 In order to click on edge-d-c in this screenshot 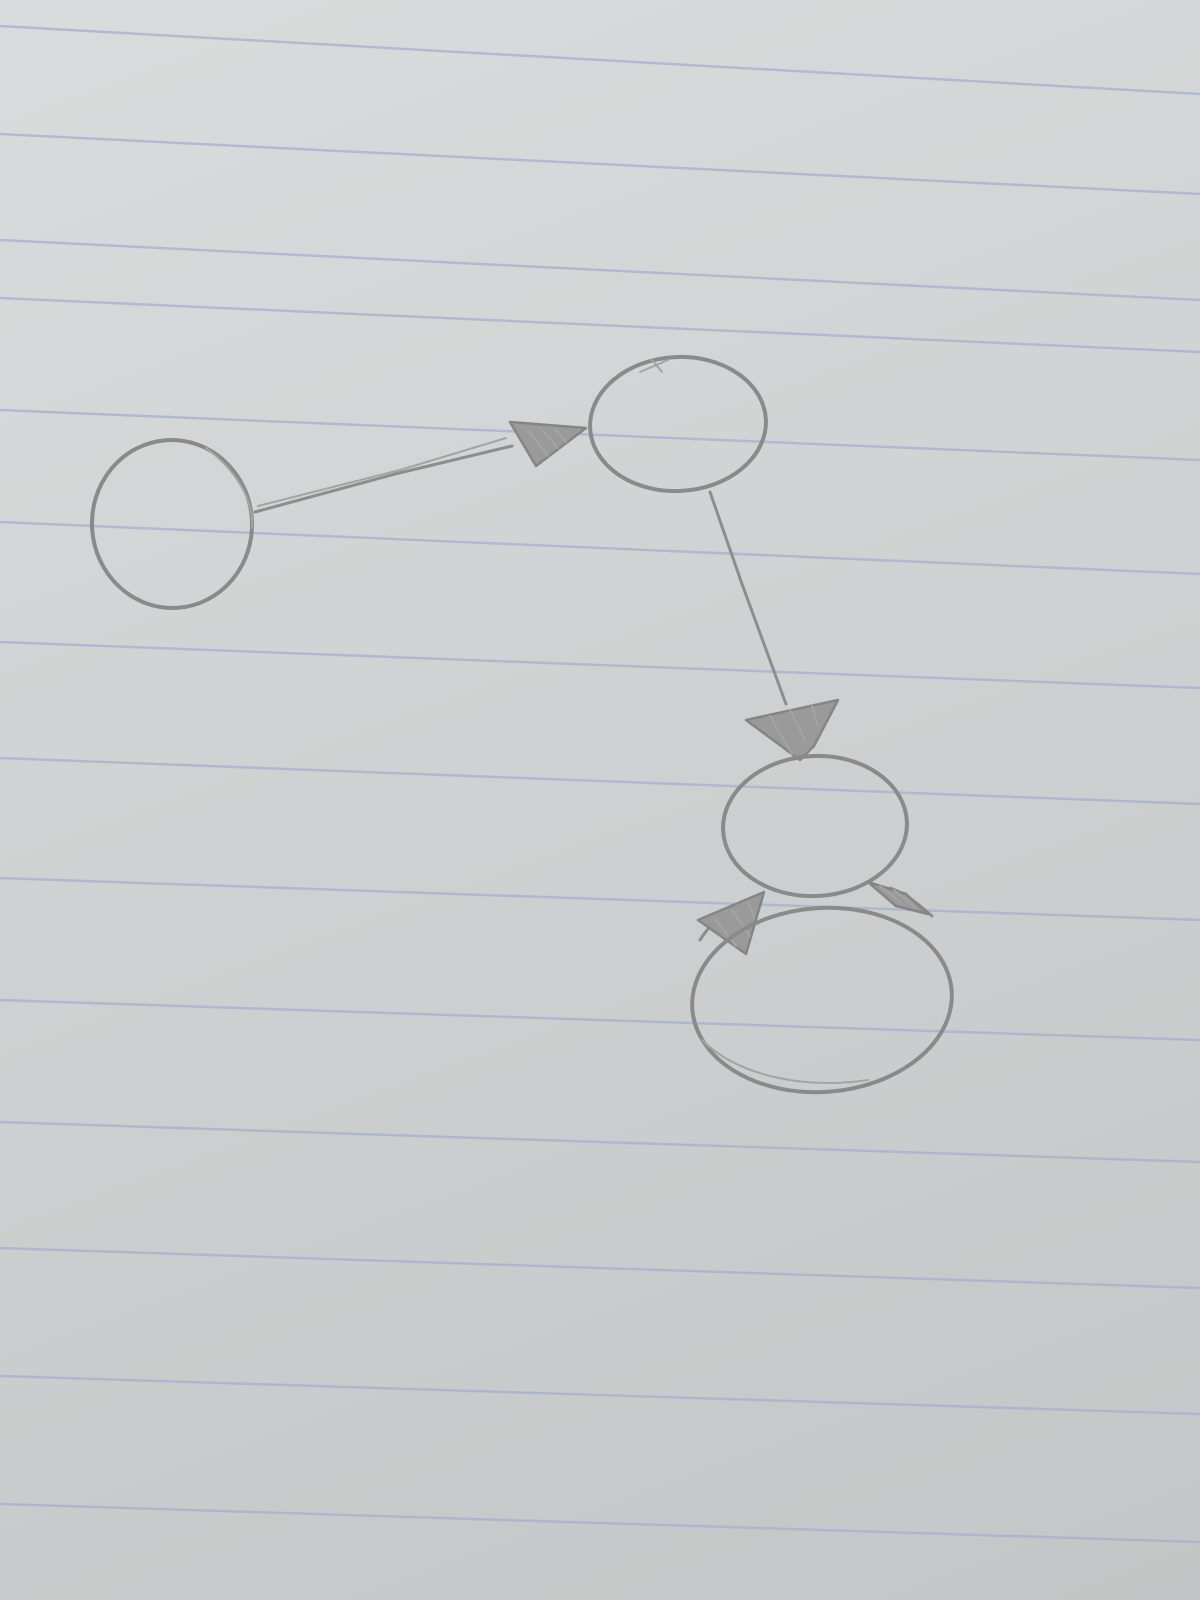, I will do `click(900, 899)`.